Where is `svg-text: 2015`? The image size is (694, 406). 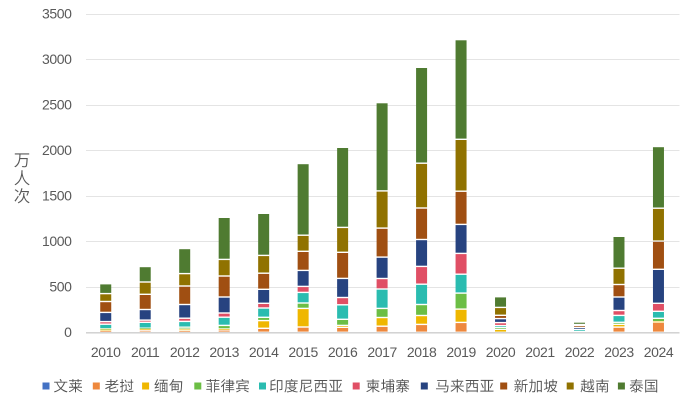 svg-text: 2015 is located at coordinates (303, 352).